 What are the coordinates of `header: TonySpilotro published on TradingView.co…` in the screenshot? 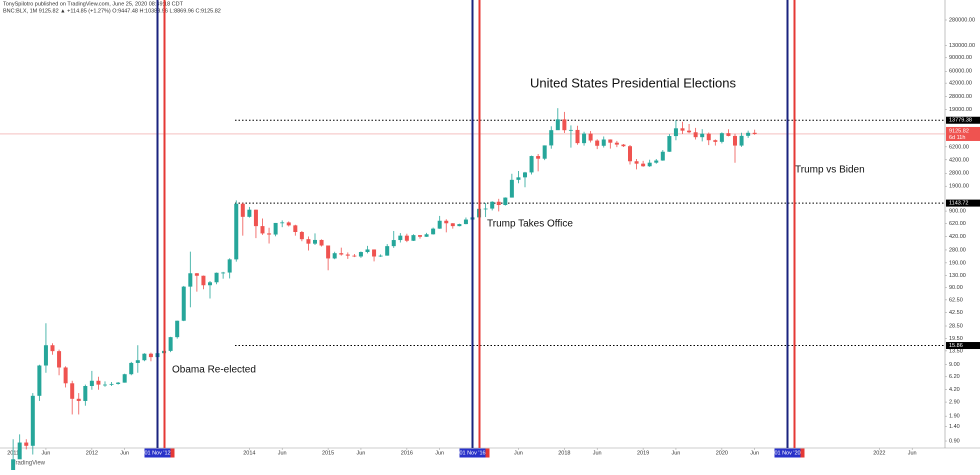 It's located at (93, 4).